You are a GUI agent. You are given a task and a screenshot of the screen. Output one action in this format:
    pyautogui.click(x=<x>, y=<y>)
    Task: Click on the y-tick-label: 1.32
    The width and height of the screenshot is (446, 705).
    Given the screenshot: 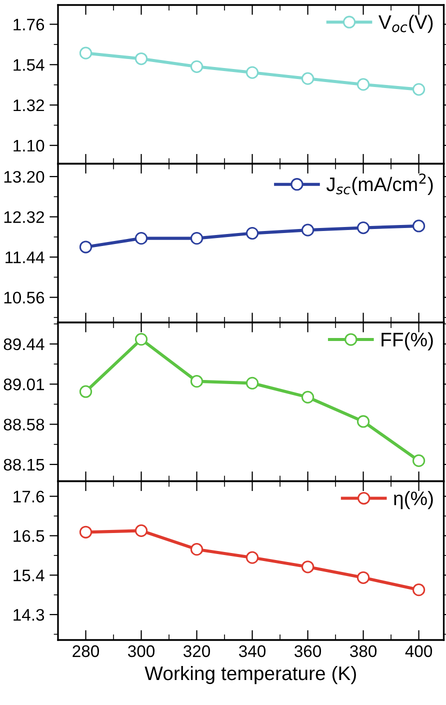 What is the action you would take?
    pyautogui.click(x=29, y=105)
    